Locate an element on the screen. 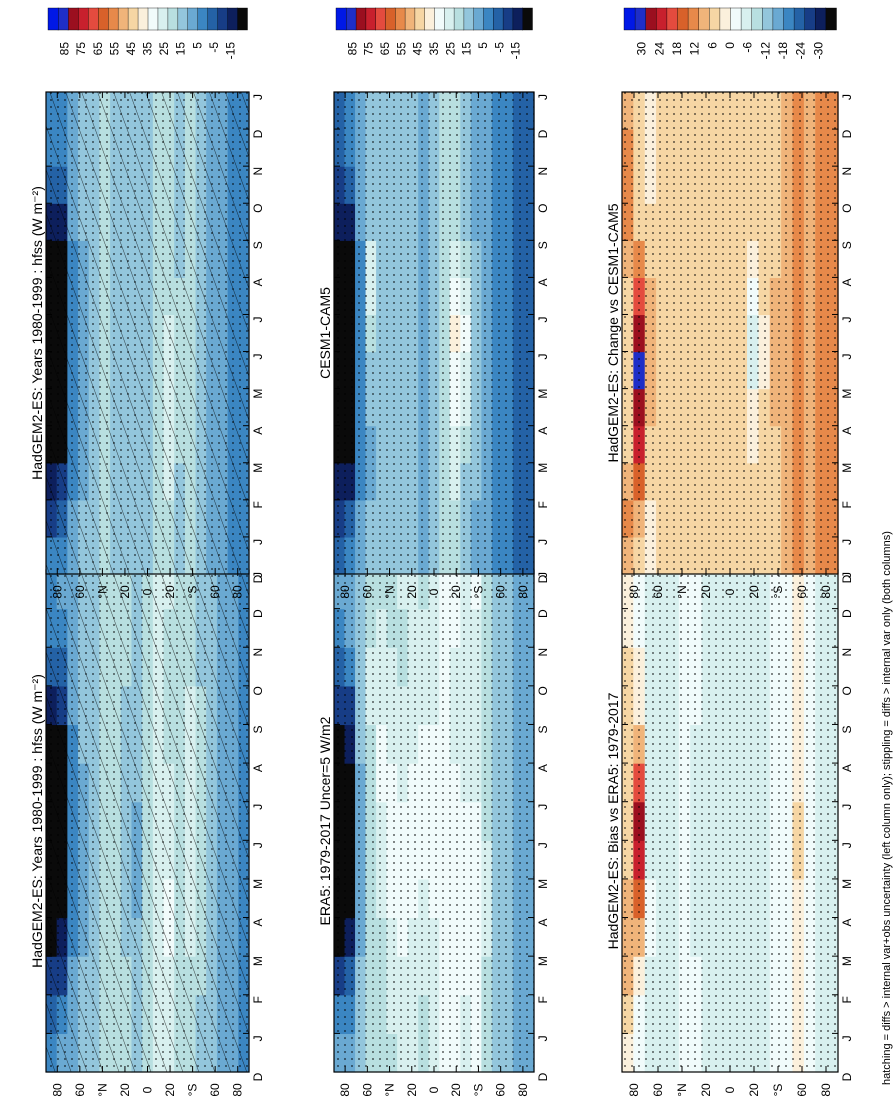 This screenshot has width=895, height=1105. colorbar-label: 24 is located at coordinates (659, 49).